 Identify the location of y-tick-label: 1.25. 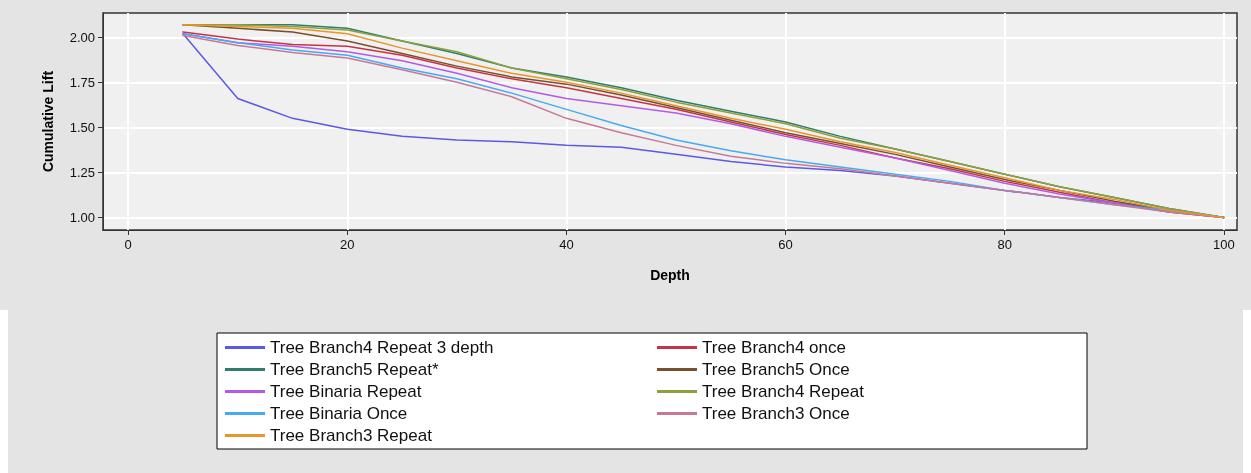
(82, 172).